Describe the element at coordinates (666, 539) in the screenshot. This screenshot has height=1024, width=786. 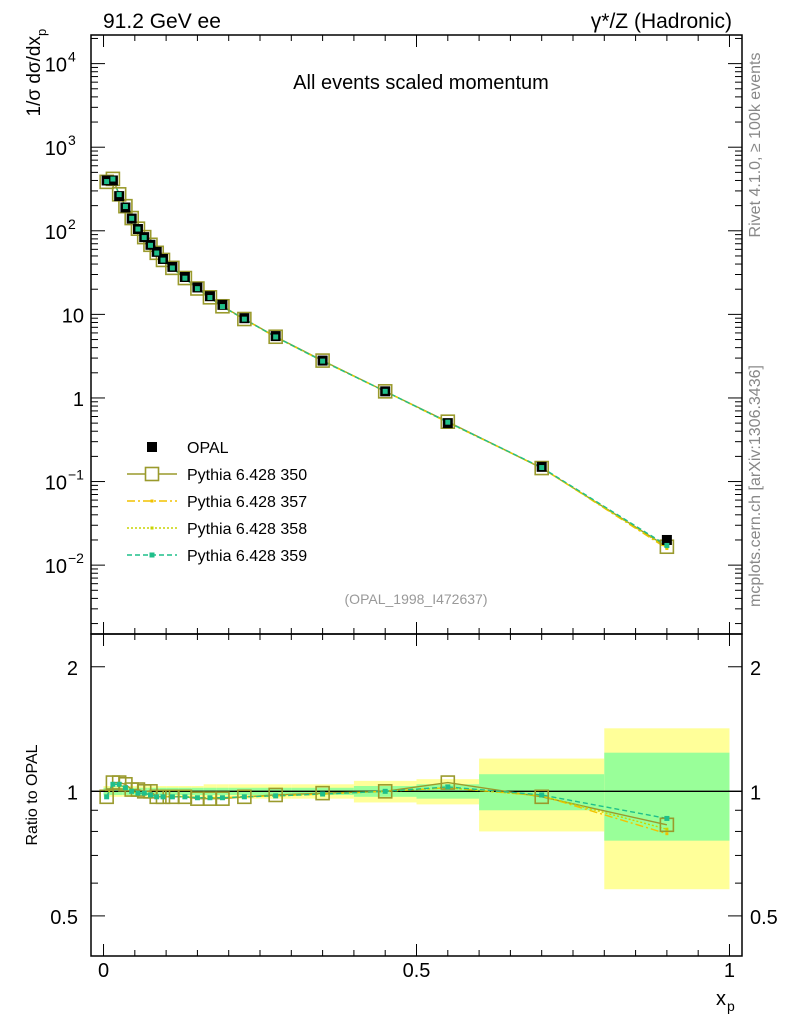
I see `data-point-opal` at that location.